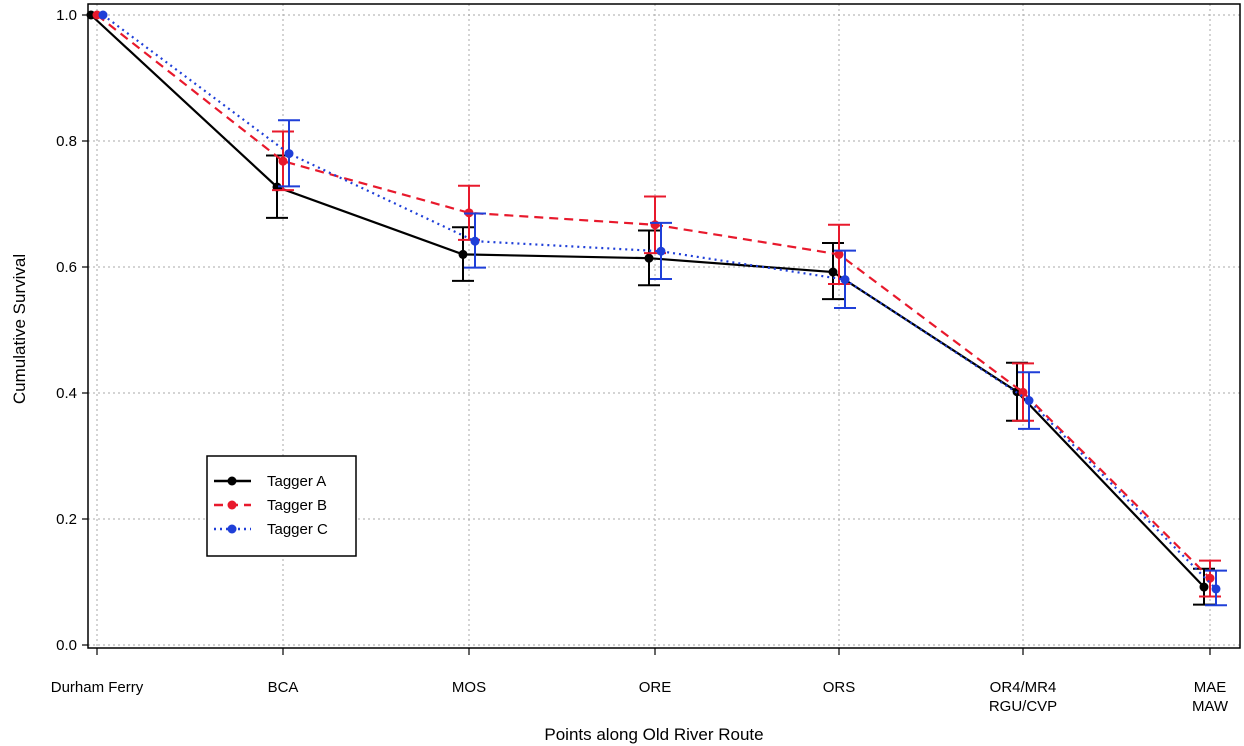  Describe the element at coordinates (653, 734) in the screenshot. I see `x-axis-title: Points along Old River Route` at that location.